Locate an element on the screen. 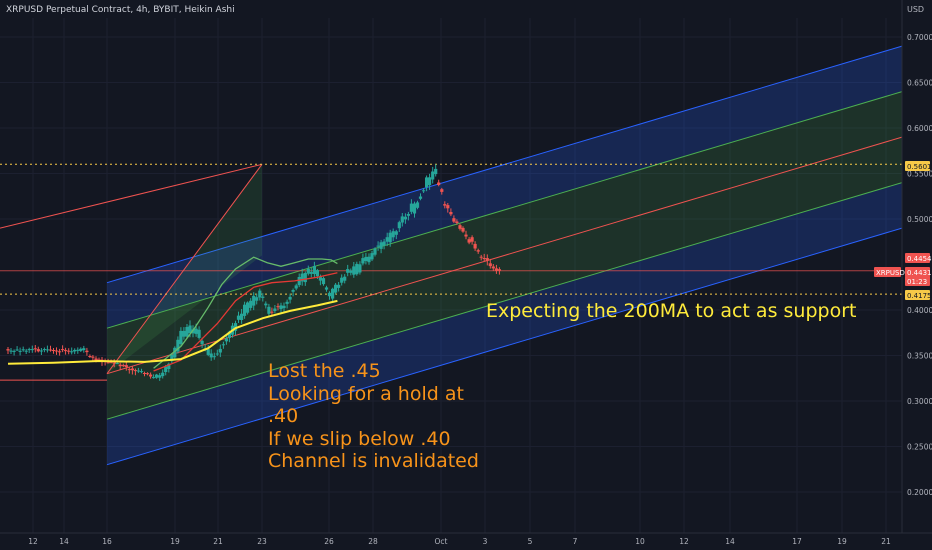 The height and width of the screenshot is (550, 932). x-tick-label: 28 is located at coordinates (373, 541).